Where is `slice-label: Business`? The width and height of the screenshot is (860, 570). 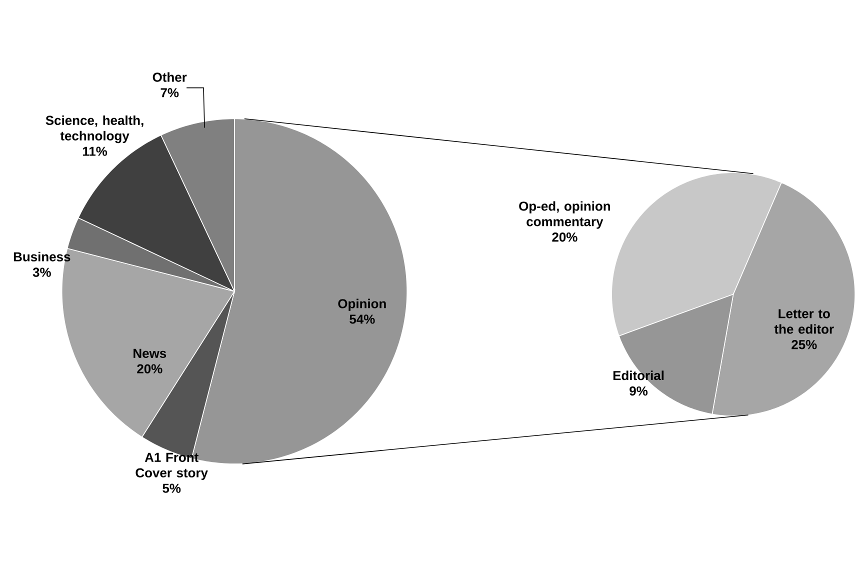 slice-label: Business is located at coordinates (42, 257).